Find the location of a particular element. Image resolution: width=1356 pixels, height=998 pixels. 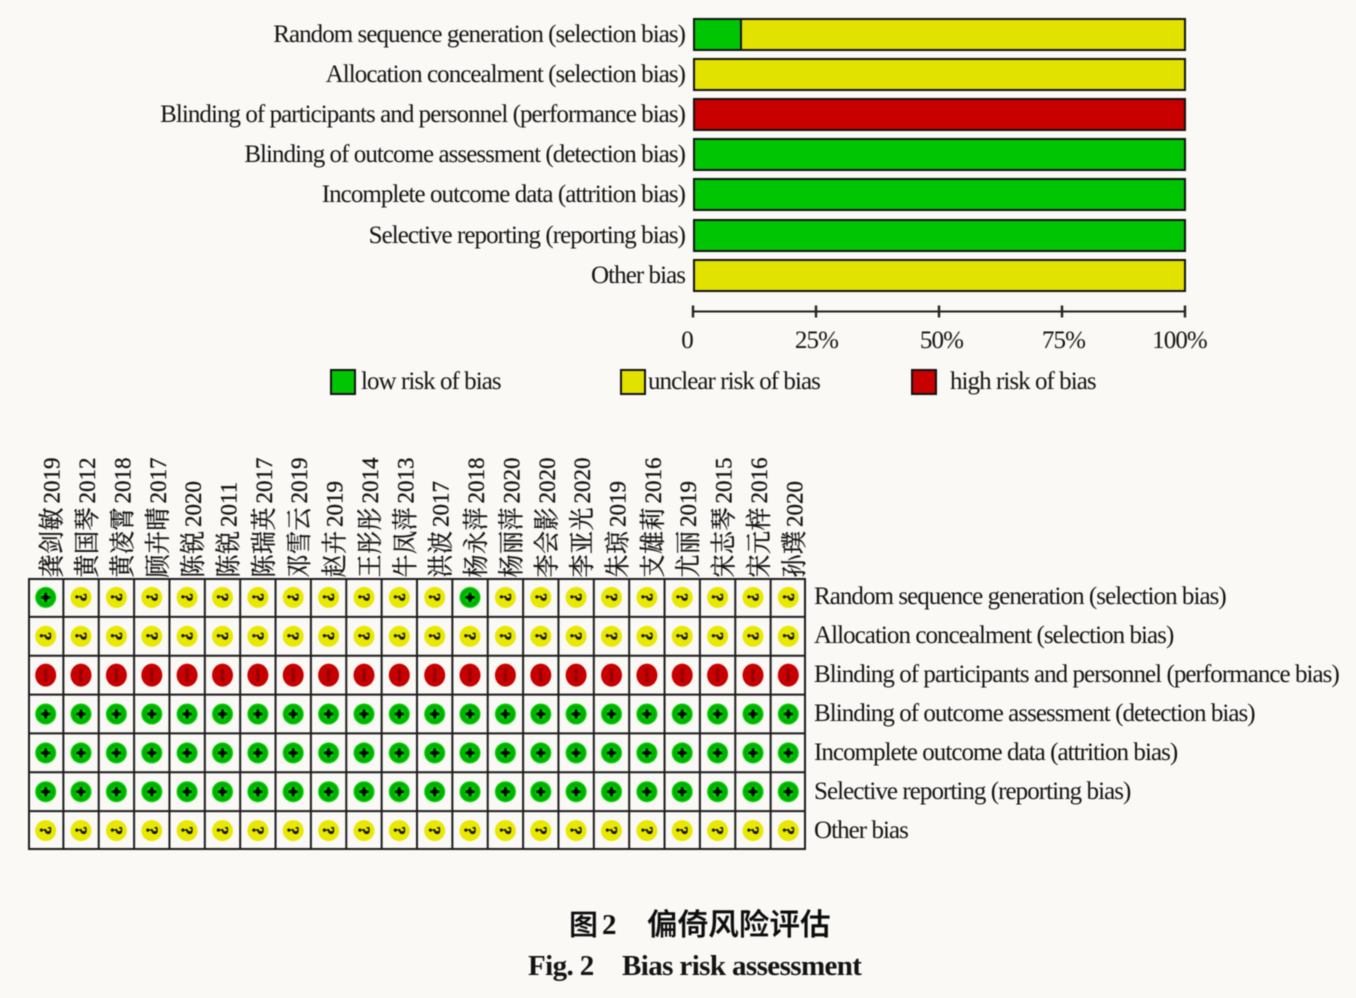

svg-text: 2011 is located at coordinates (229, 504).